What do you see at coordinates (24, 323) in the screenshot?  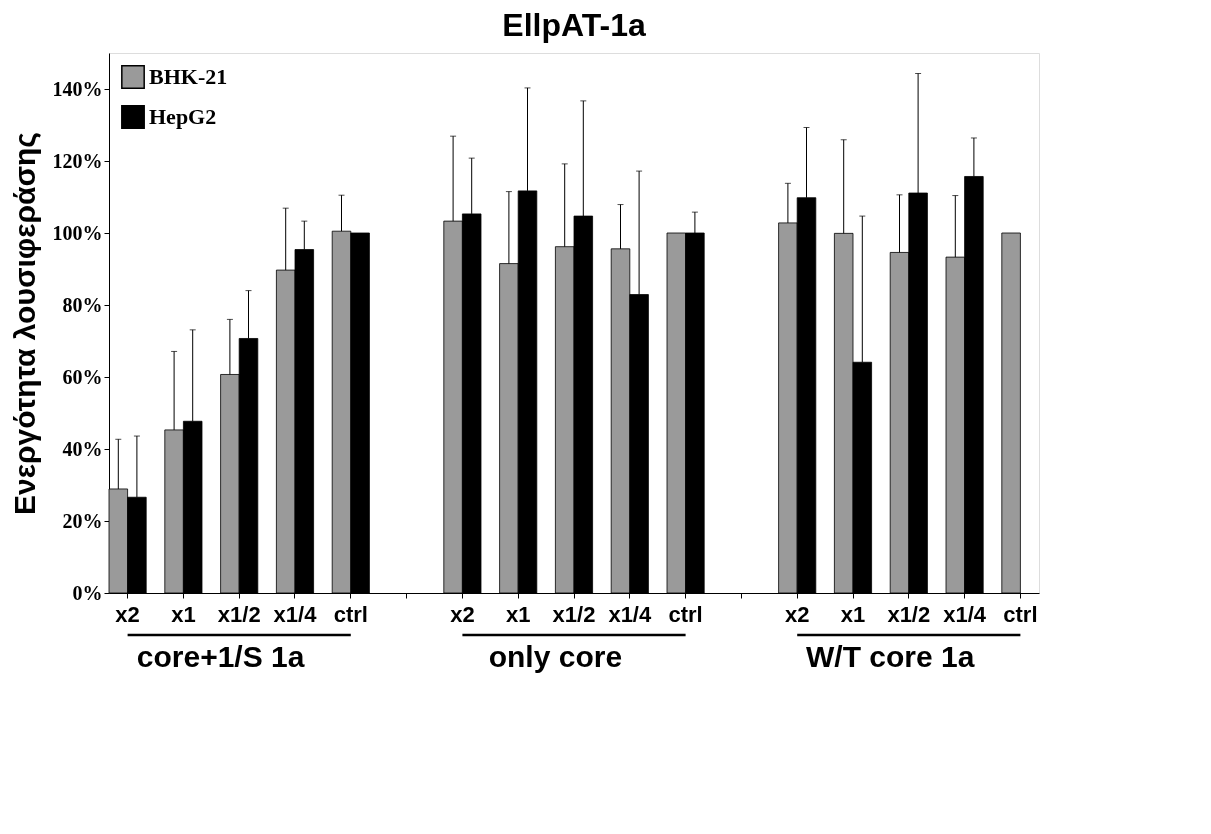 I see `y-axis-title: Ενεργότητα λουσιφεράσης` at bounding box center [24, 323].